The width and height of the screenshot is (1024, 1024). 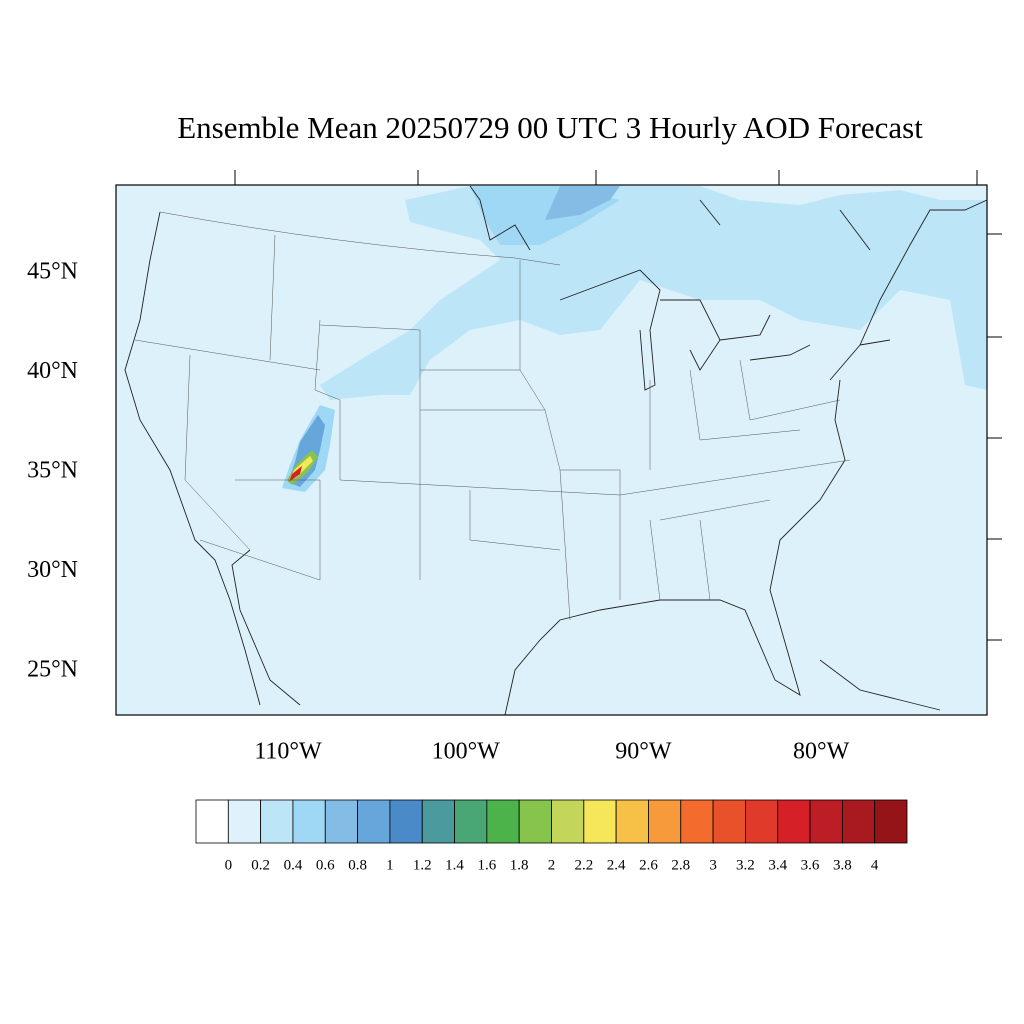 I want to click on colorbar-label: 2.4, so click(x=616, y=865).